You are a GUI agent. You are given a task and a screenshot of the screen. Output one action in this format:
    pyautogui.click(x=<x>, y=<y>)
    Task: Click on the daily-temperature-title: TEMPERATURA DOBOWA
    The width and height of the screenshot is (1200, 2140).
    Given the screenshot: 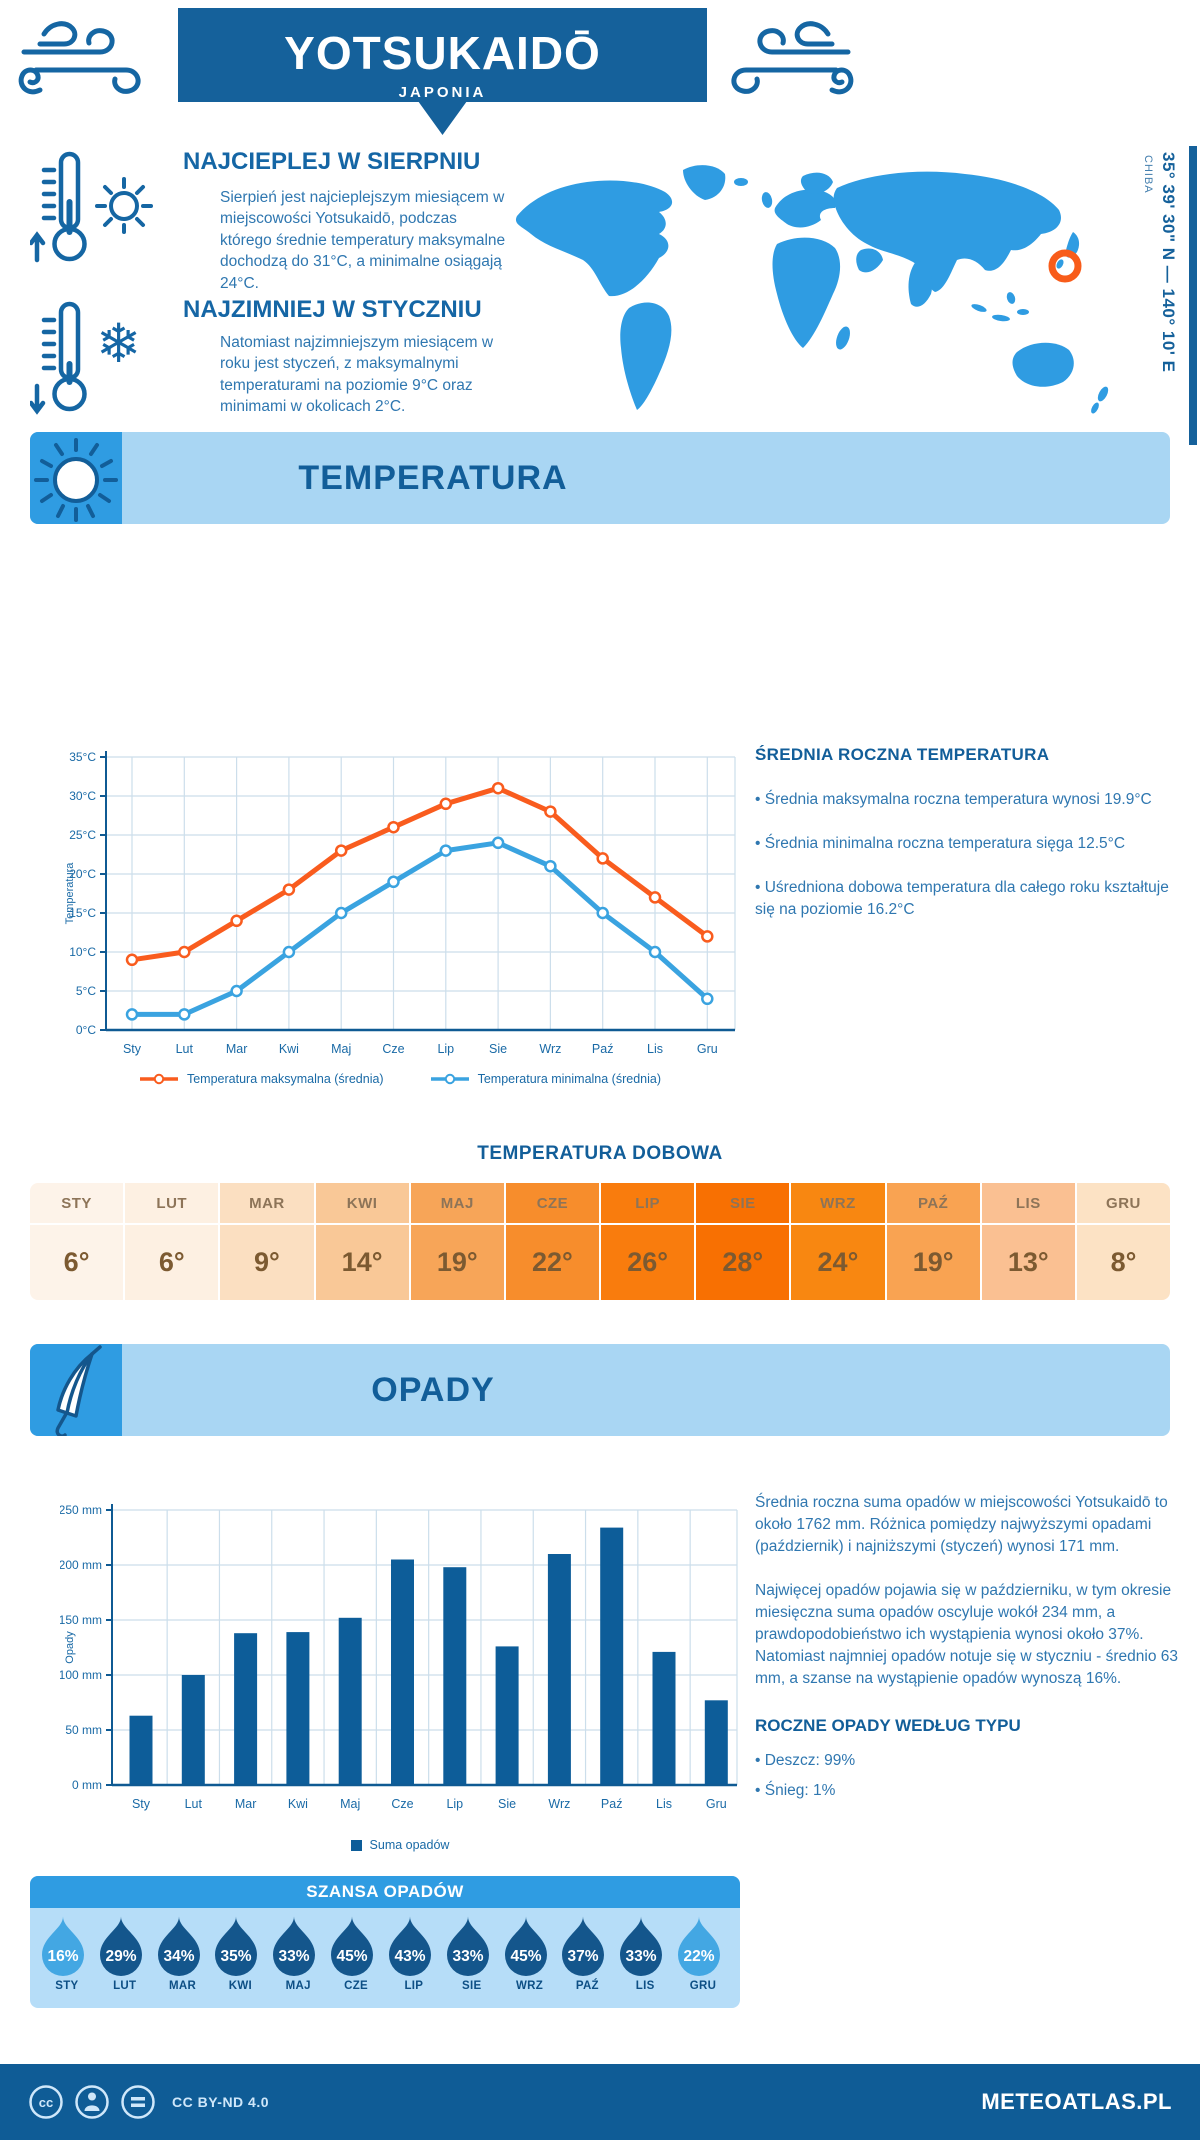 What is the action you would take?
    pyautogui.click(x=600, y=1153)
    